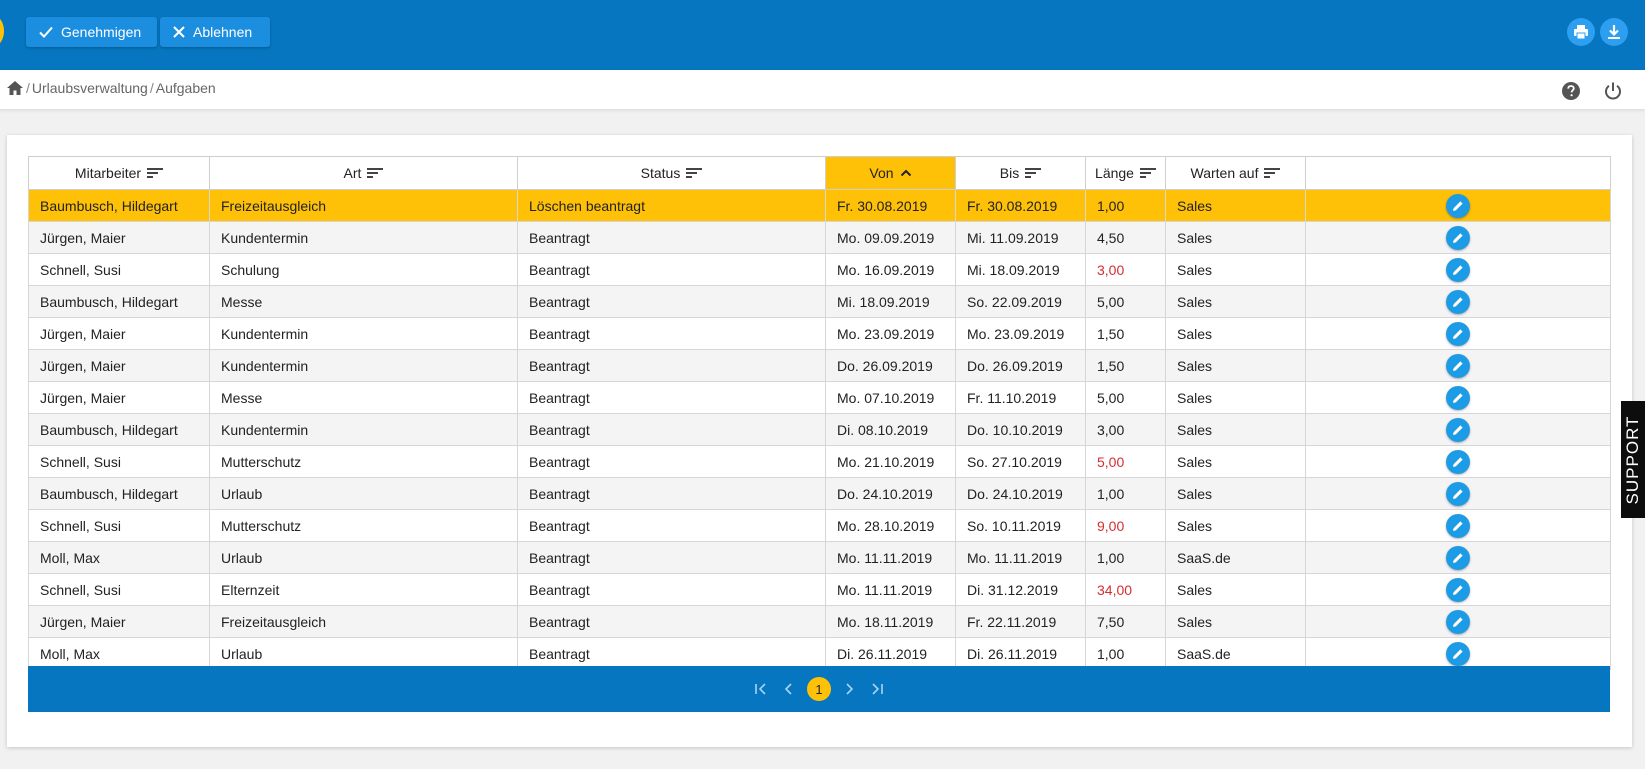 The height and width of the screenshot is (769, 1645). I want to click on sort-icon, so click(1272, 173).